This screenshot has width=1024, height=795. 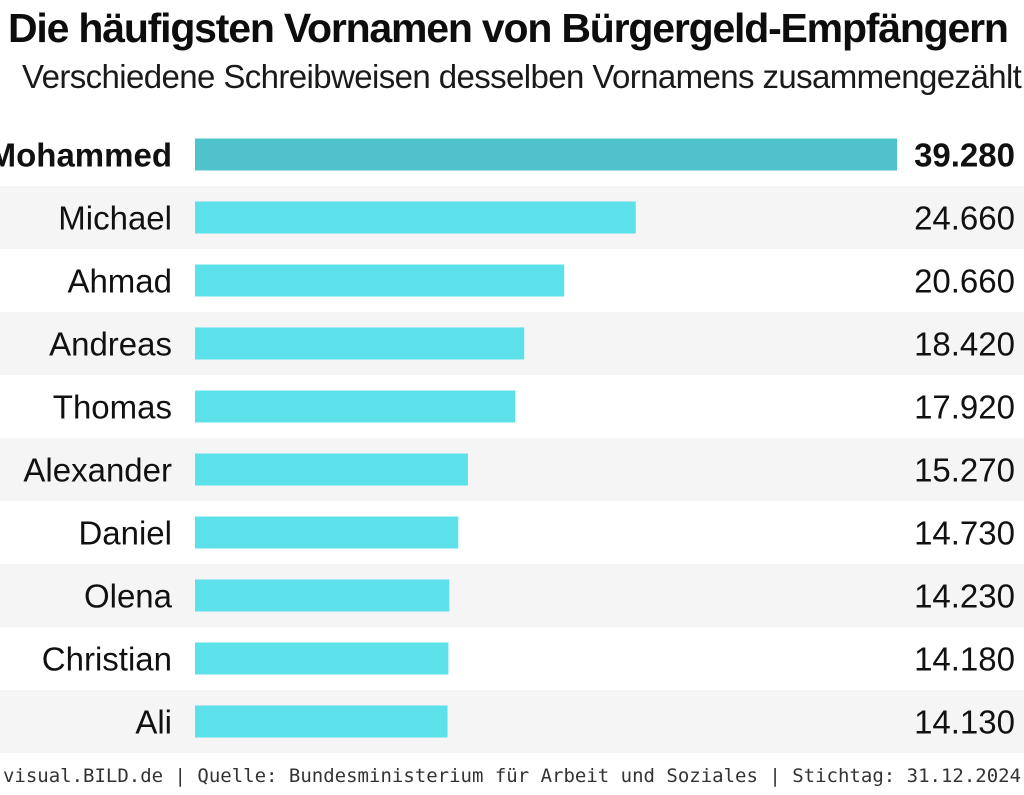 I want to click on bar-ali, so click(x=321, y=721).